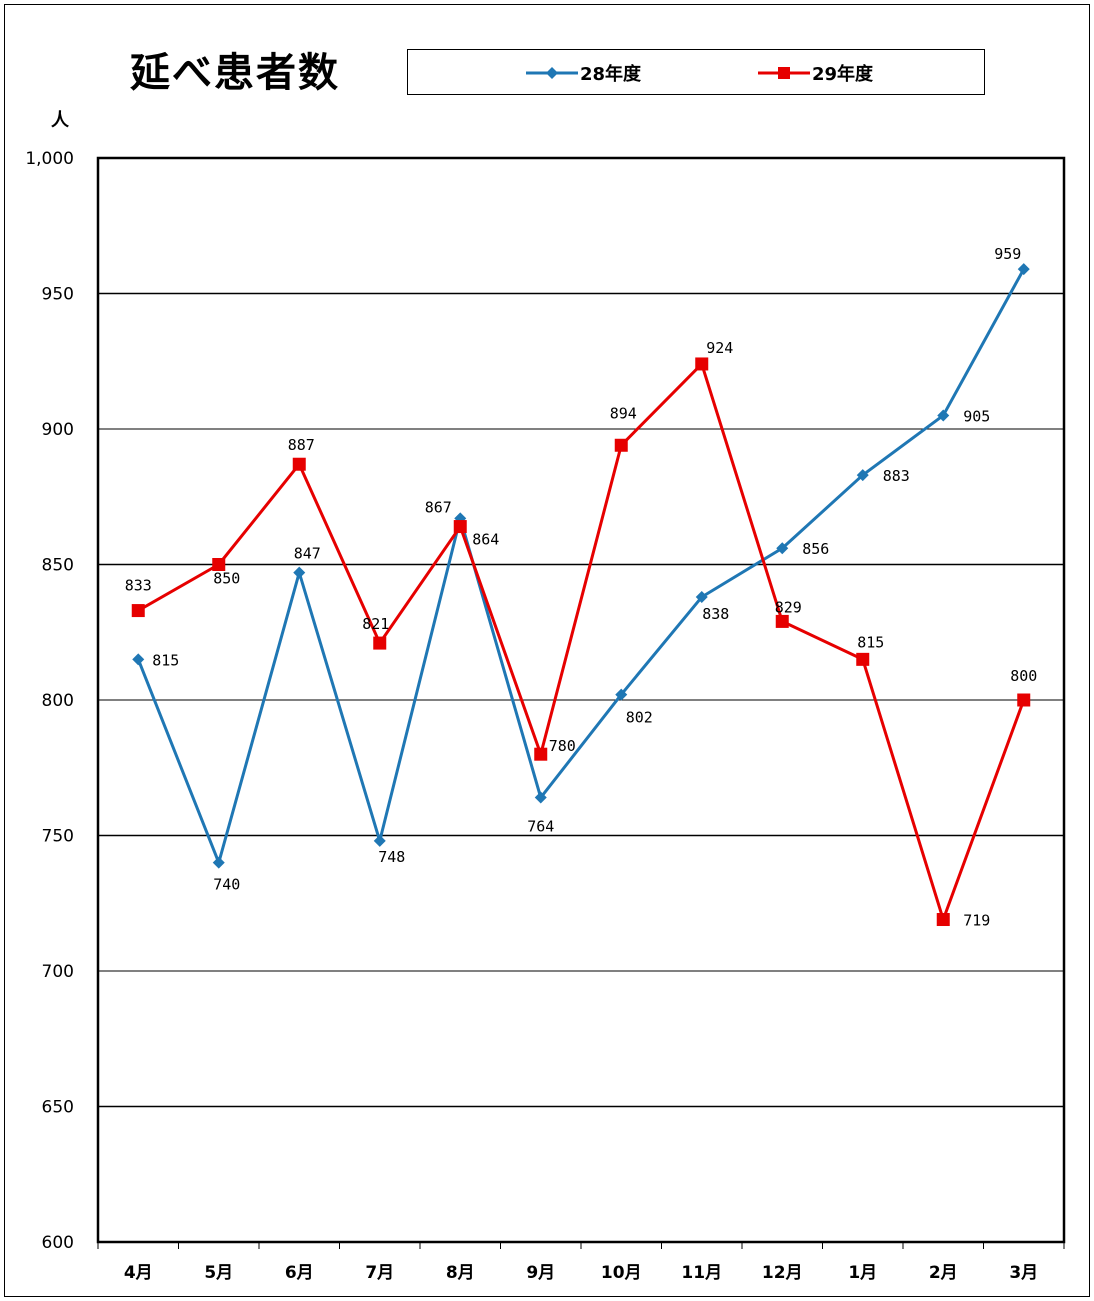  What do you see at coordinates (611, 74) in the screenshot?
I see `legend-label-28: 28年度` at bounding box center [611, 74].